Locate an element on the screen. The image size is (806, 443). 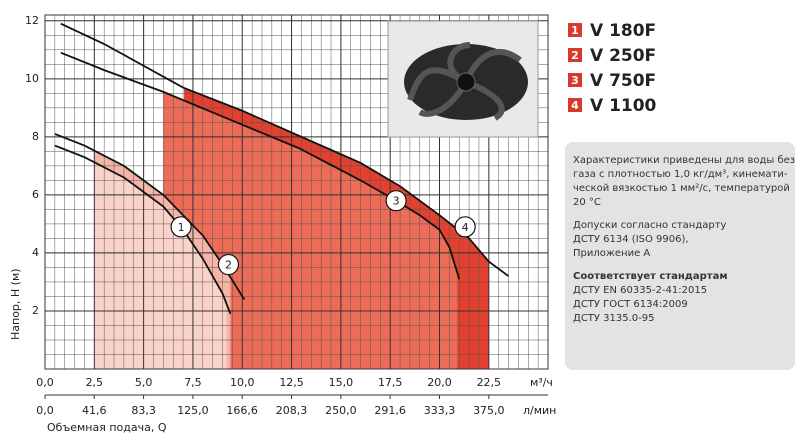
info-text: ДСТУ 6134 (ISO 9906), is located at coordinates (631, 239).